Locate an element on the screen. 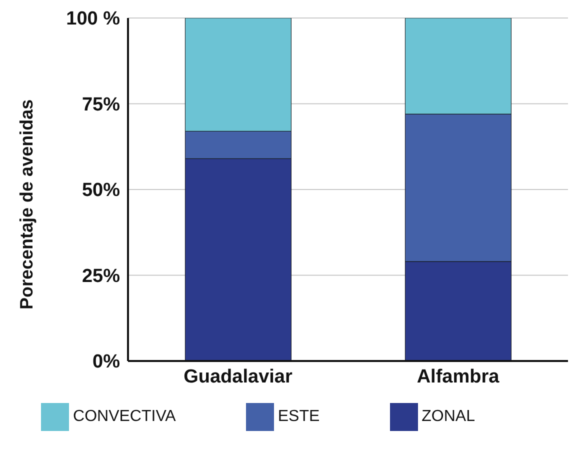  y-tick-label: 75% is located at coordinates (101, 105).